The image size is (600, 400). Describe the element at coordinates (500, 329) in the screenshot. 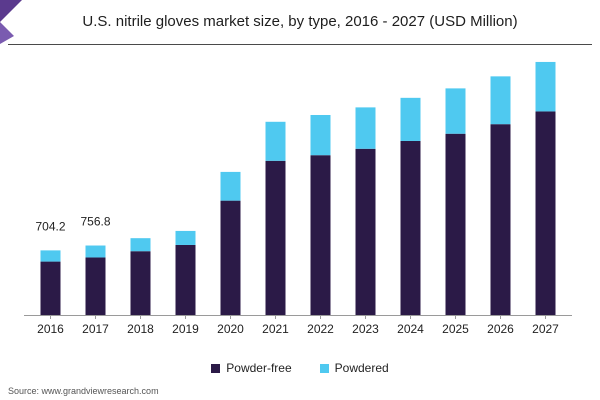

I see `x-tick-label-2026: 2026` at that location.